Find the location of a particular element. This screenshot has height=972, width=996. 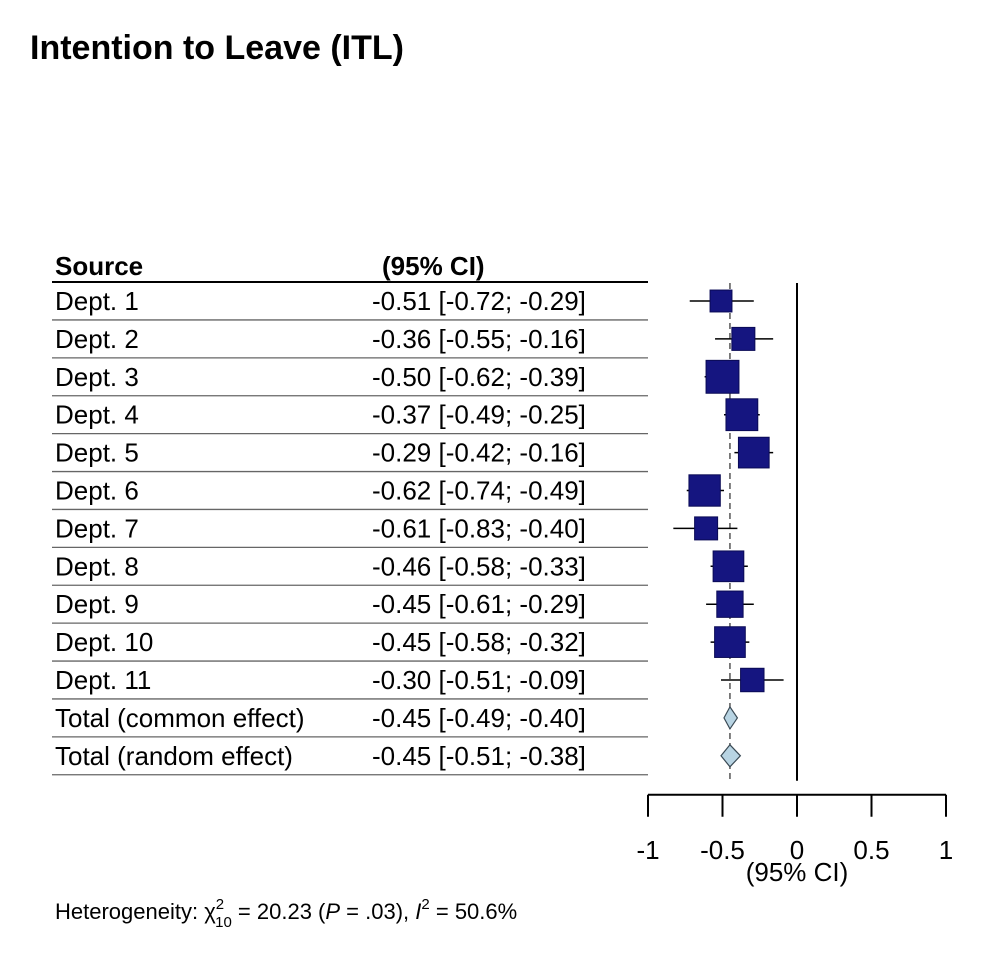

het-chi-symbol: χ is located at coordinates (210, 911).